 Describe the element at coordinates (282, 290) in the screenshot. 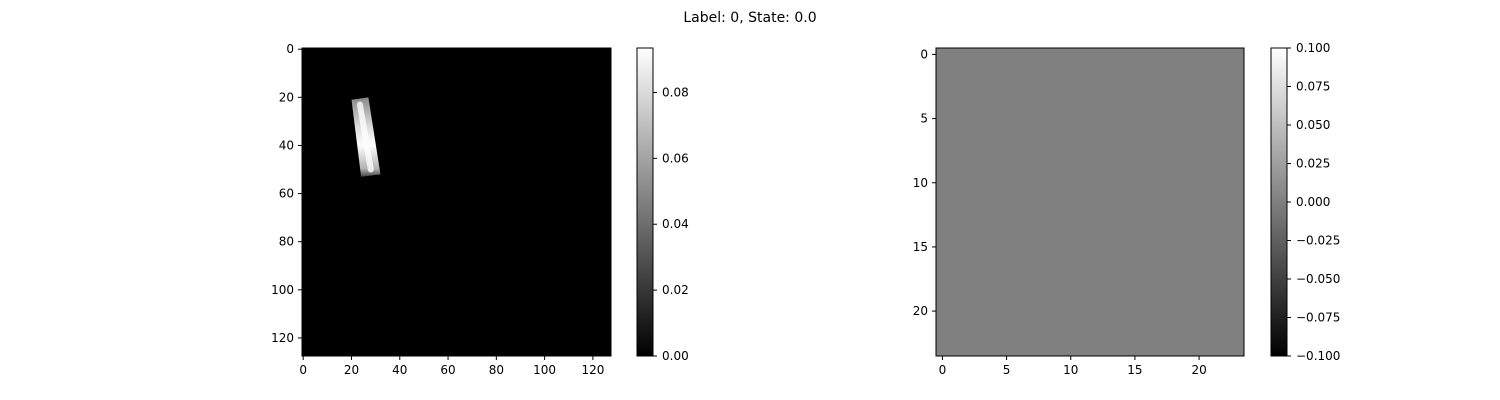

I see `y-tick-label: 100` at that location.